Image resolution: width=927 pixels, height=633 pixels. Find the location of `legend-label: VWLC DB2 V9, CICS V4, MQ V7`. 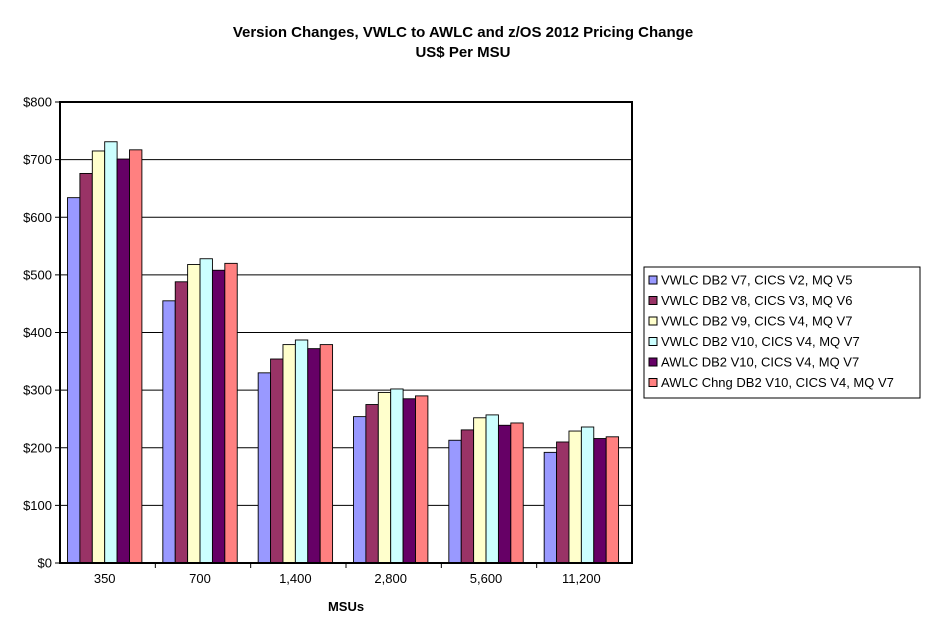

legend-label: VWLC DB2 V9, CICS V4, MQ V7 is located at coordinates (756, 321).